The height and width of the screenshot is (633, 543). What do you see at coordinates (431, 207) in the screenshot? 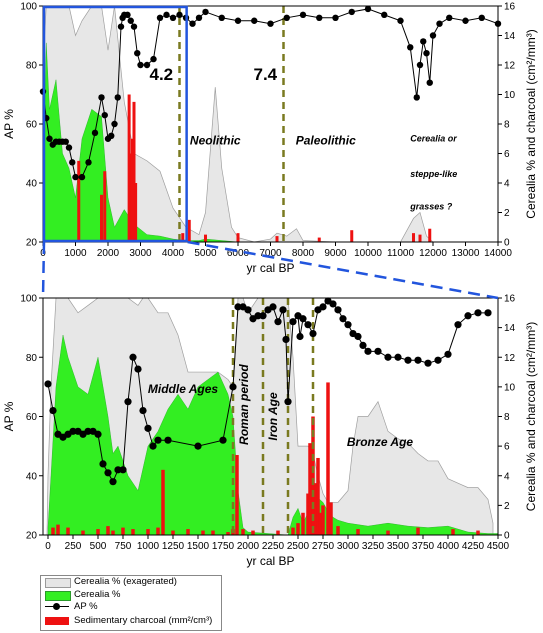
I see `annotation-label: grasses ?` at bounding box center [431, 207].